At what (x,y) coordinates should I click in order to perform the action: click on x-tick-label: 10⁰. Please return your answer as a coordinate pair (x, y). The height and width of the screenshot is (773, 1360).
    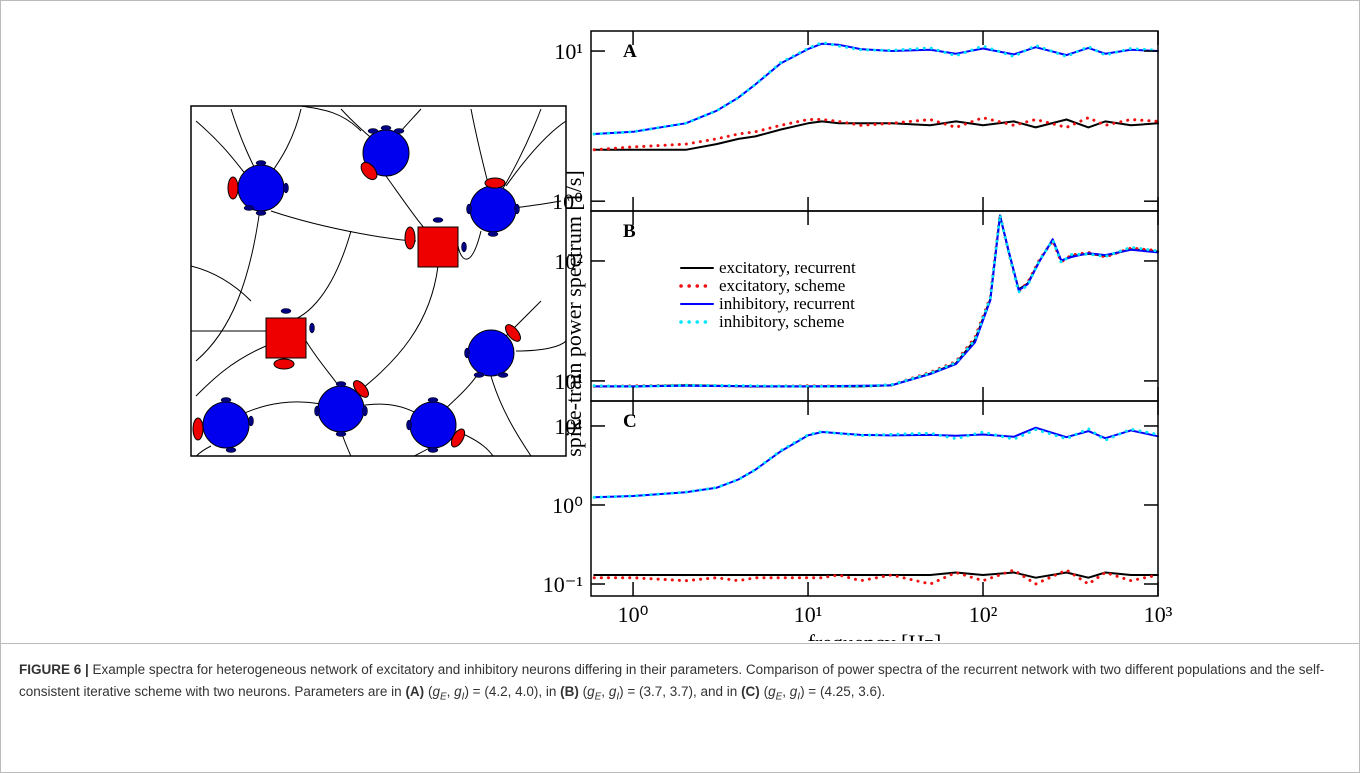
    Looking at the image, I should click on (633, 614).